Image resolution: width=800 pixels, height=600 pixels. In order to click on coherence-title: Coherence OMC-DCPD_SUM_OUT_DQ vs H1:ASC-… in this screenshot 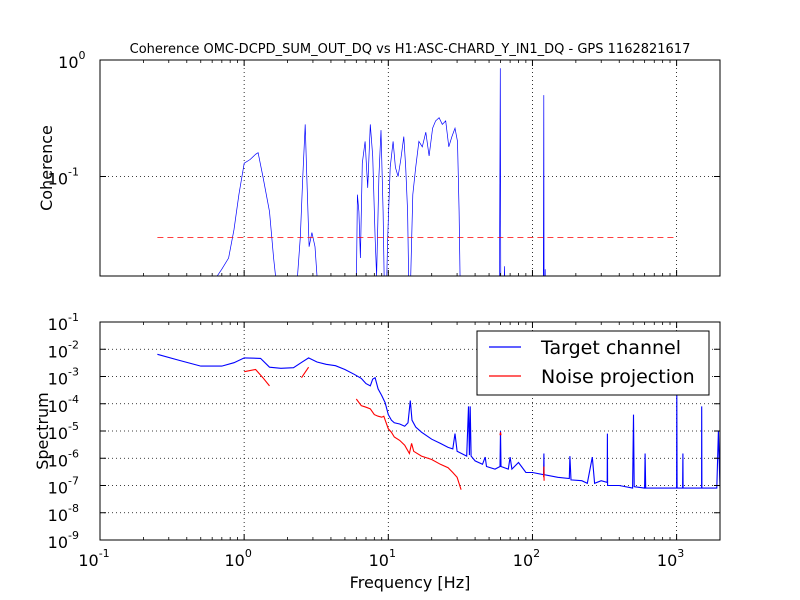, I will do `click(410, 49)`.